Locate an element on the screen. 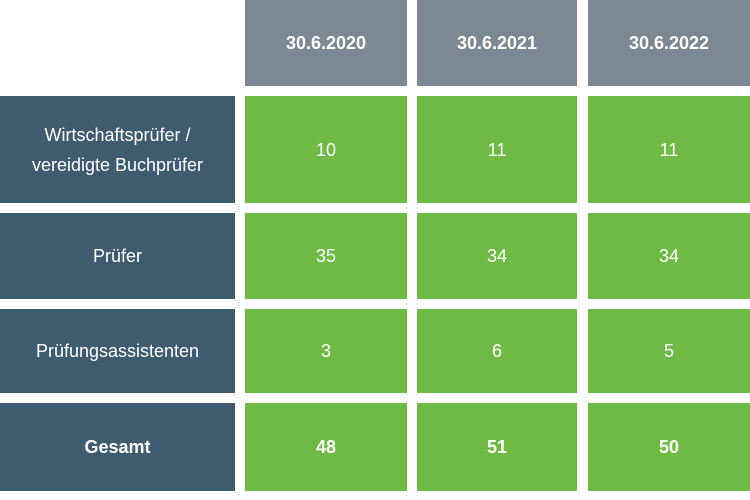 This screenshot has width=750, height=500. table-cell-value: 51 is located at coordinates (497, 447).